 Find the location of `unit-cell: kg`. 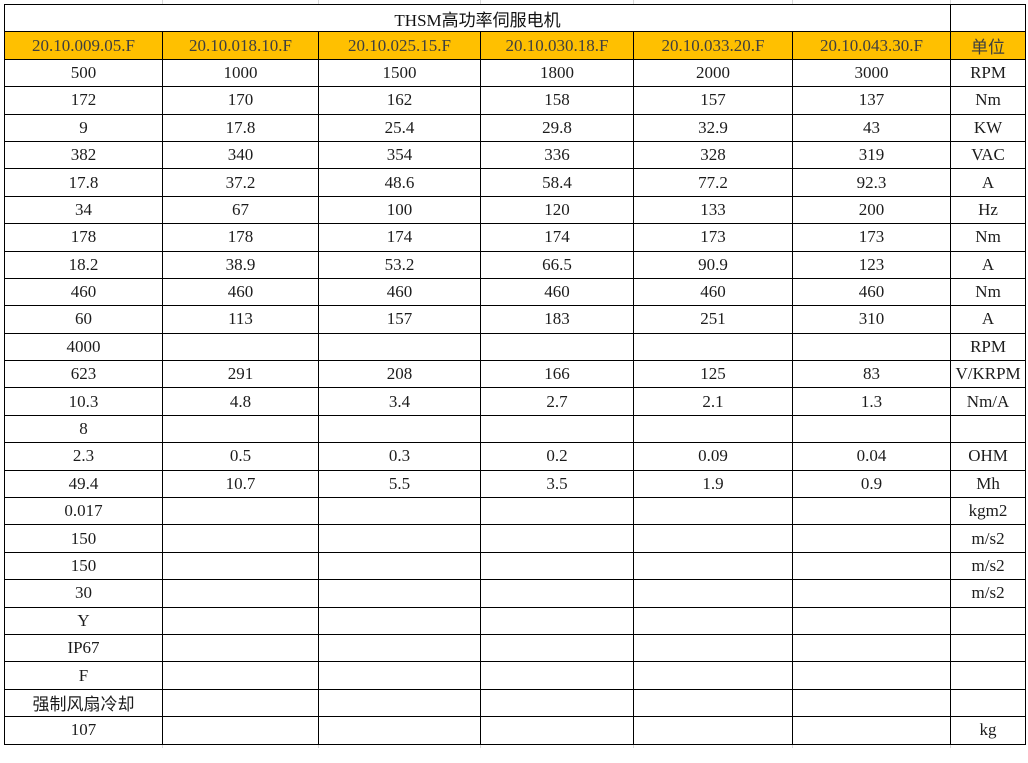

unit-cell: kg is located at coordinates (988, 730).